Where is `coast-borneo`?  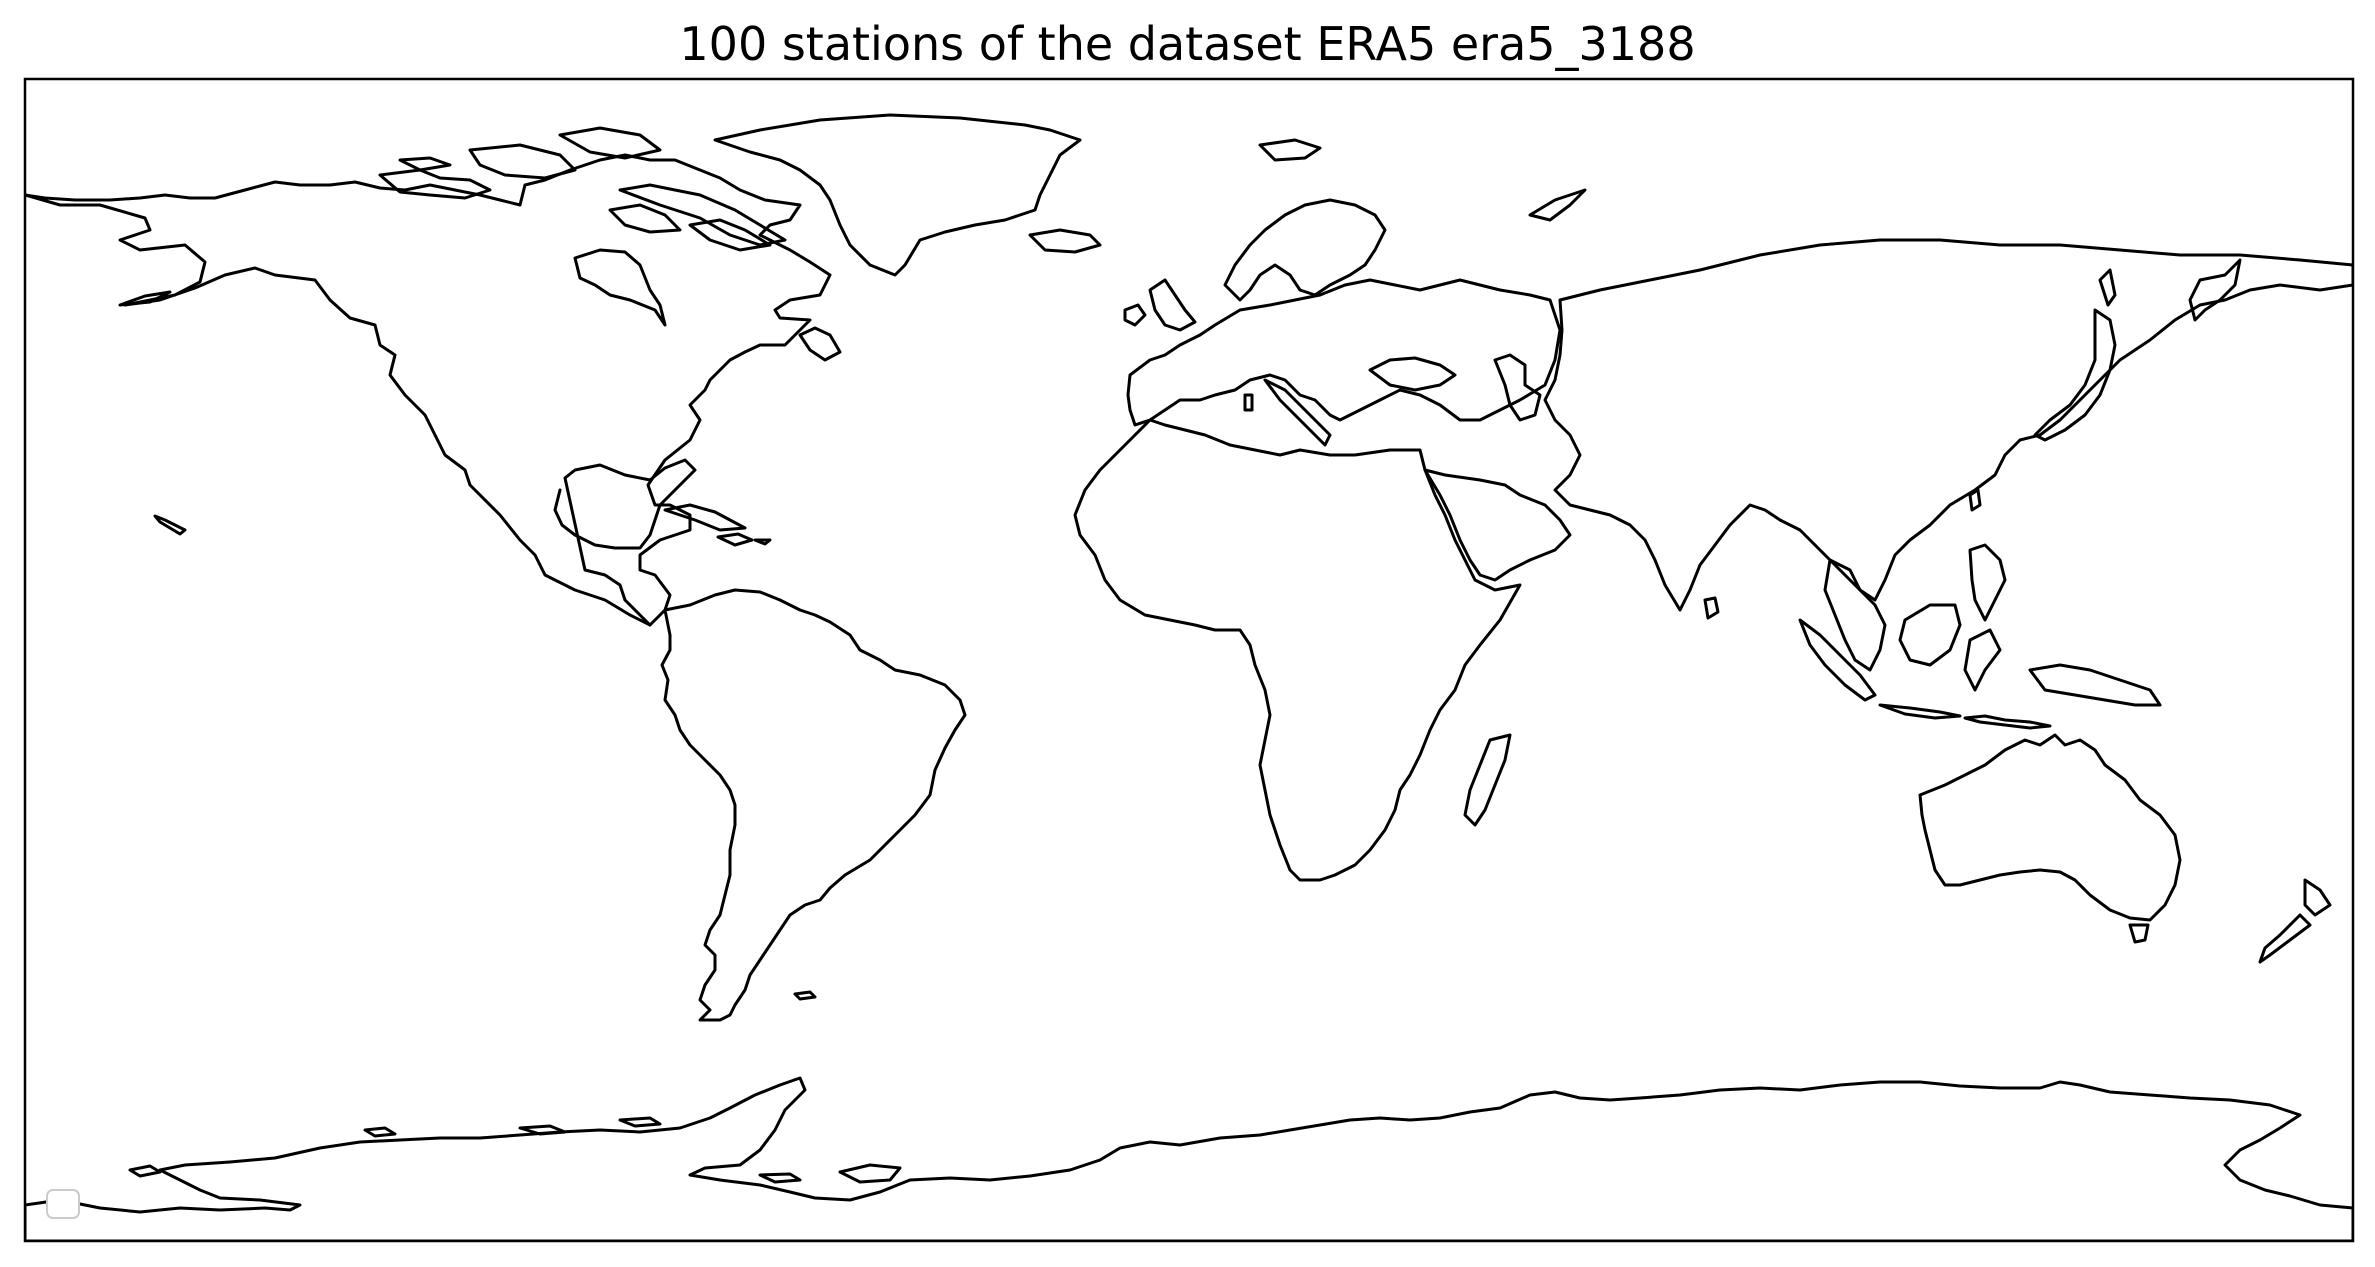 coast-borneo is located at coordinates (1930, 635).